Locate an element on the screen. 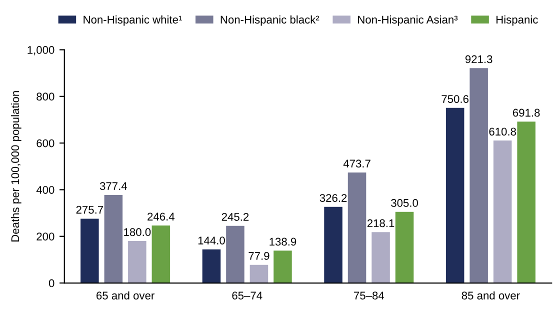 This screenshot has width=560, height=311. data-label: 138.9 is located at coordinates (283, 242).